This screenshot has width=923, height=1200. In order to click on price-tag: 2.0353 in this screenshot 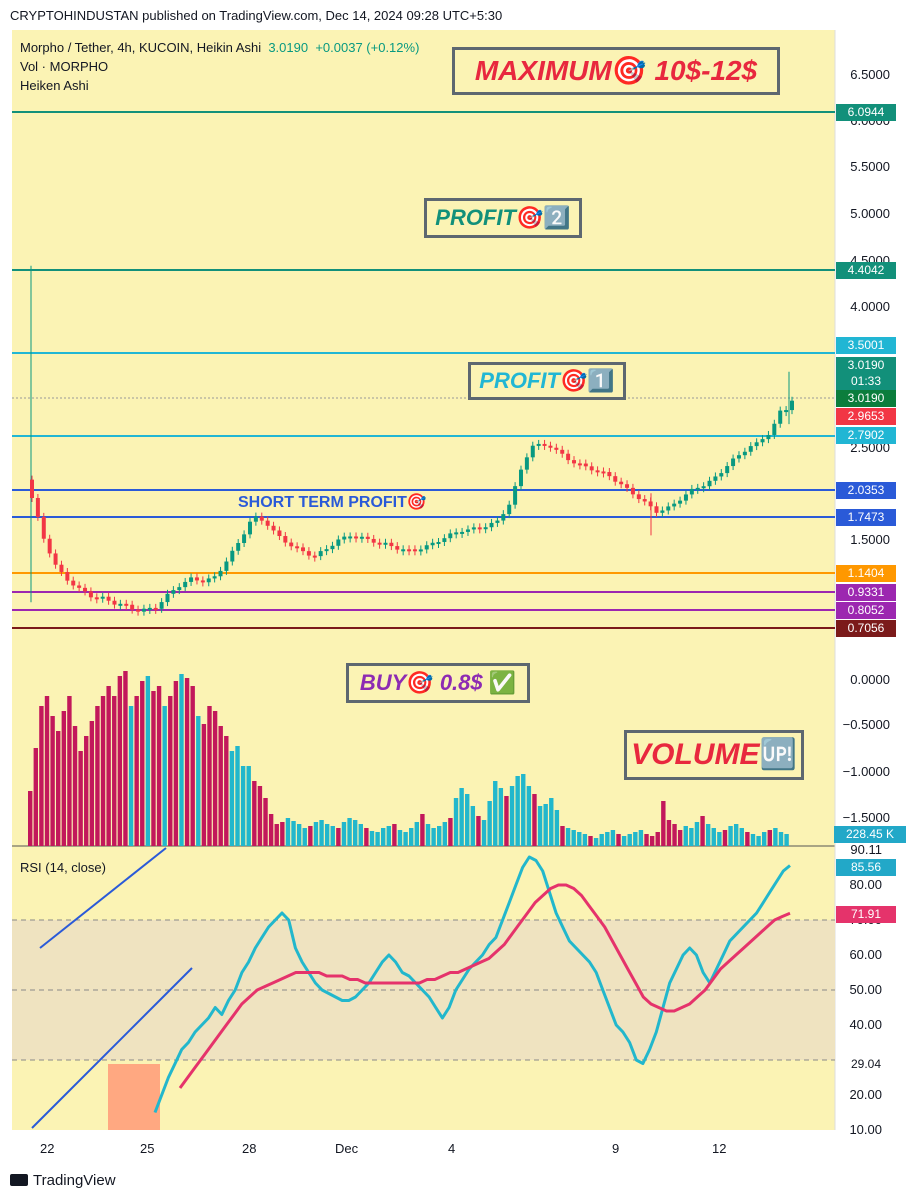, I will do `click(866, 490)`.